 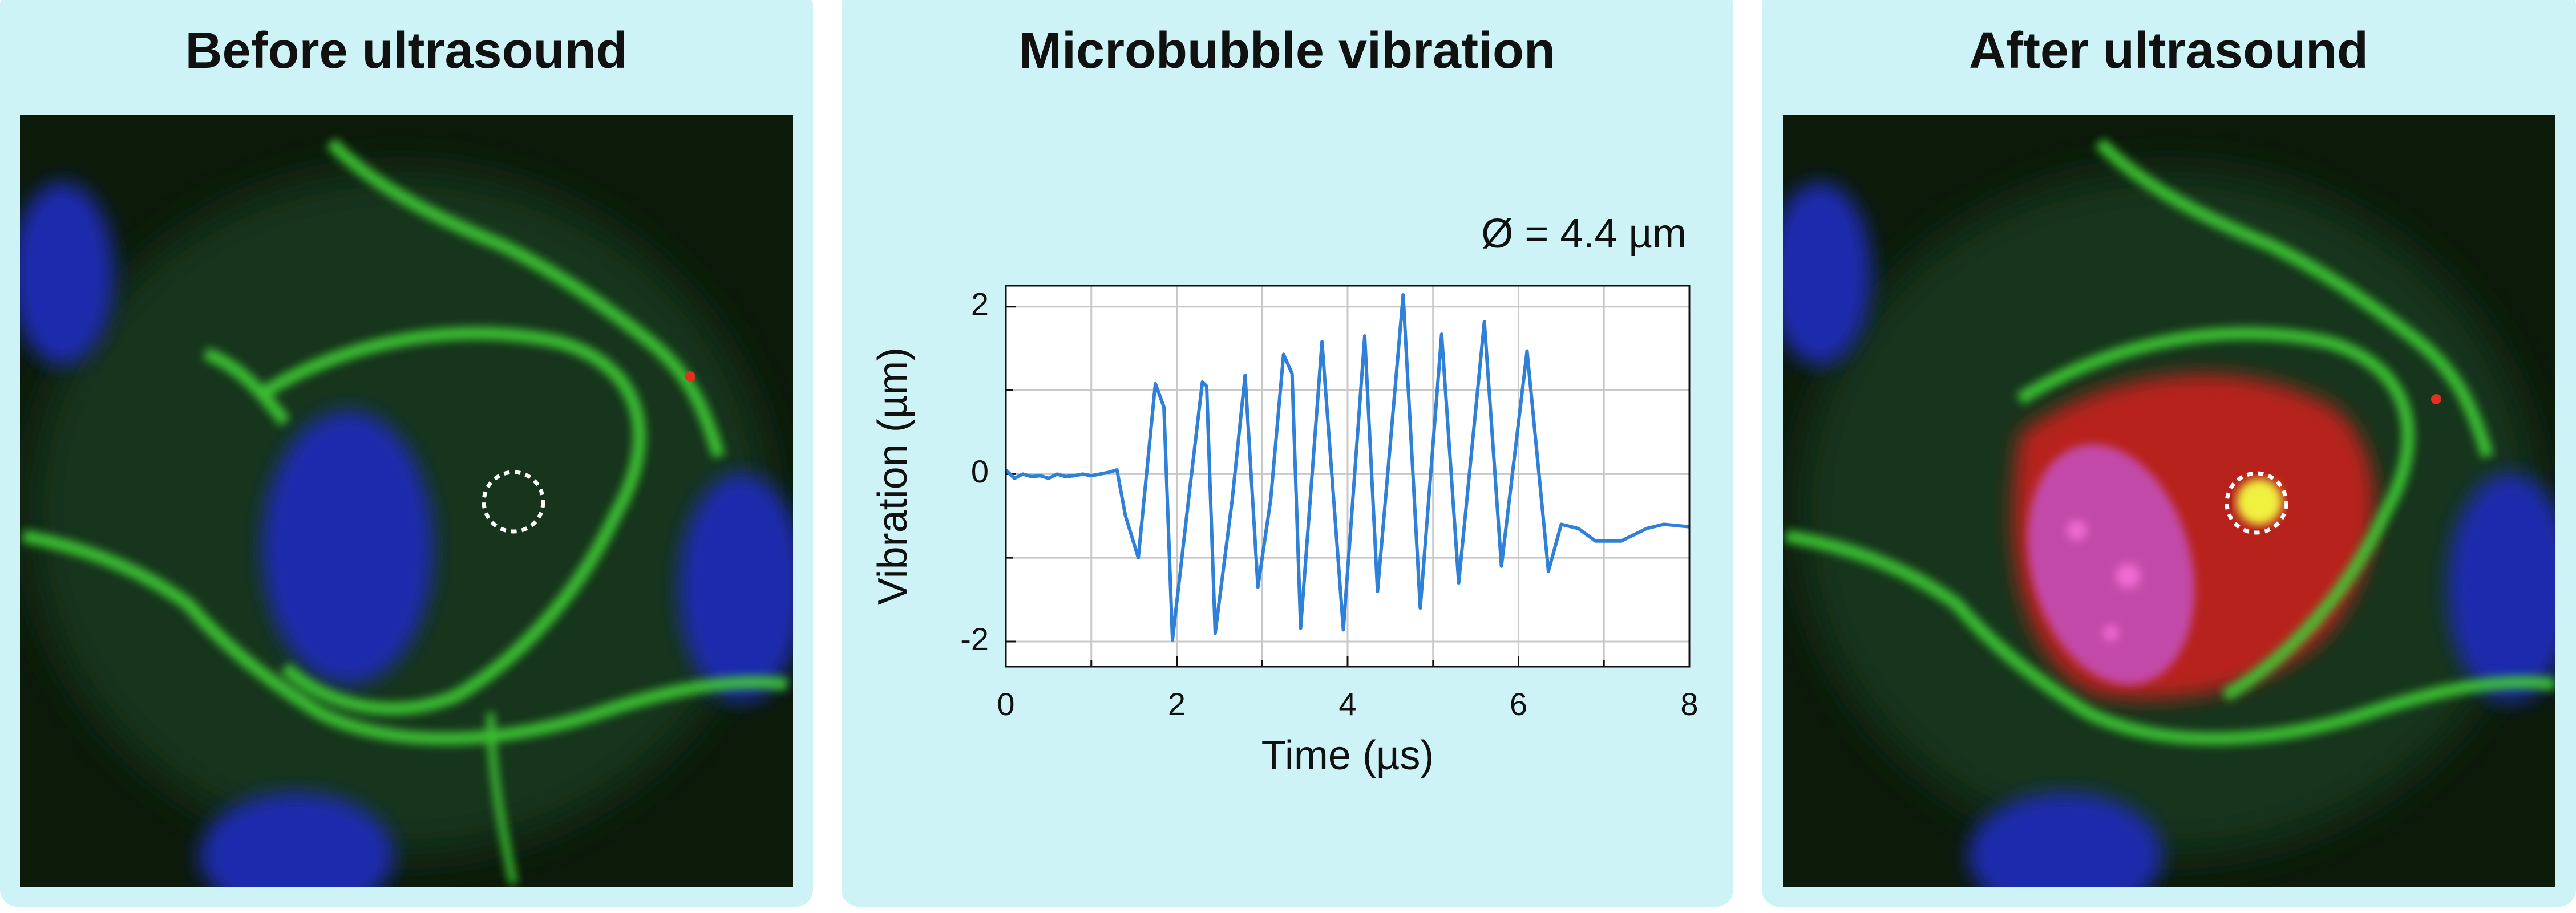 I want to click on x-tick-label: 2, so click(x=1177, y=704).